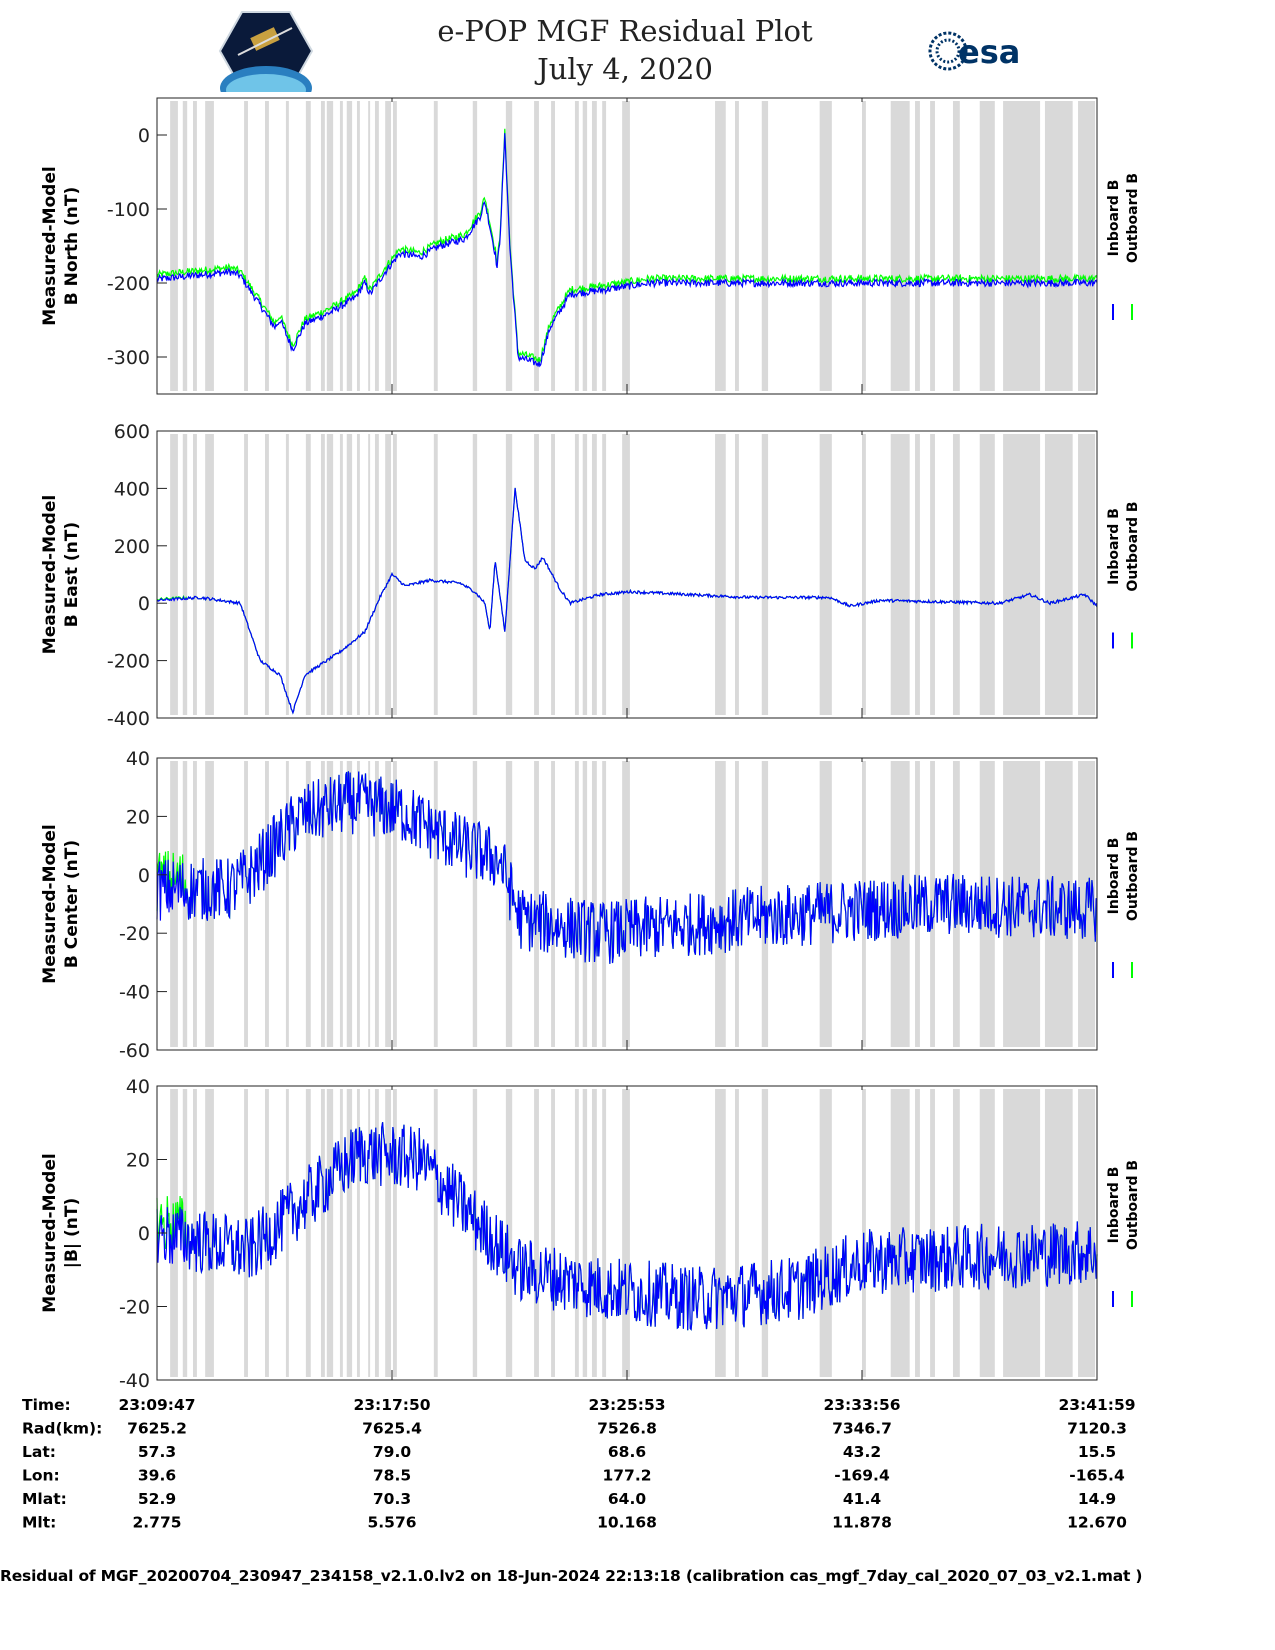 The width and height of the screenshot is (1275, 1650). What do you see at coordinates (138, 759) in the screenshot?
I see `y-tick-label: 40` at bounding box center [138, 759].